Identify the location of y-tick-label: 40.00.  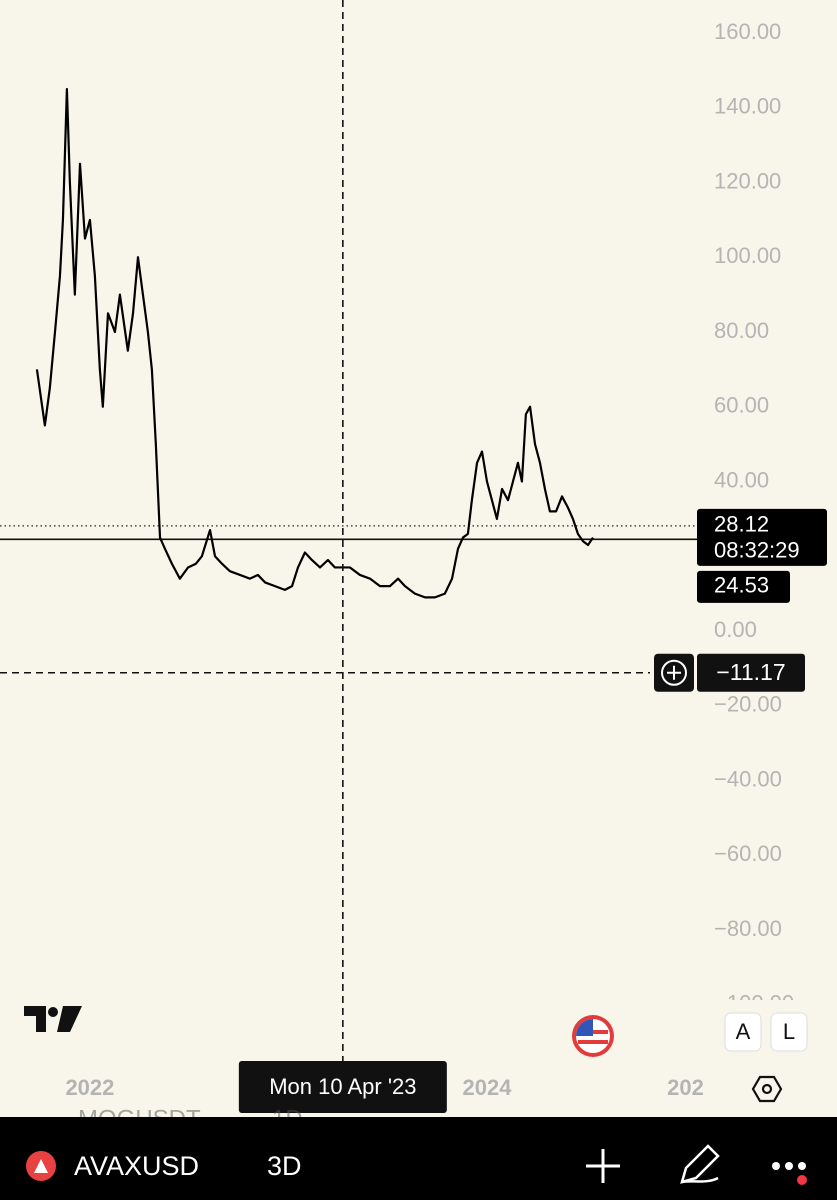
(741, 479).